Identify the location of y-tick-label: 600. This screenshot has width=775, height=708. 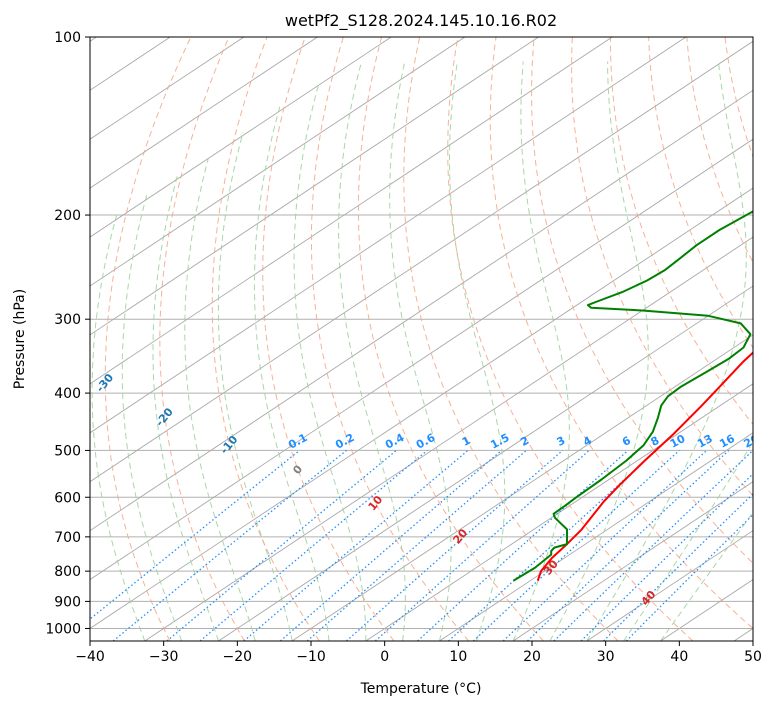
(67, 498).